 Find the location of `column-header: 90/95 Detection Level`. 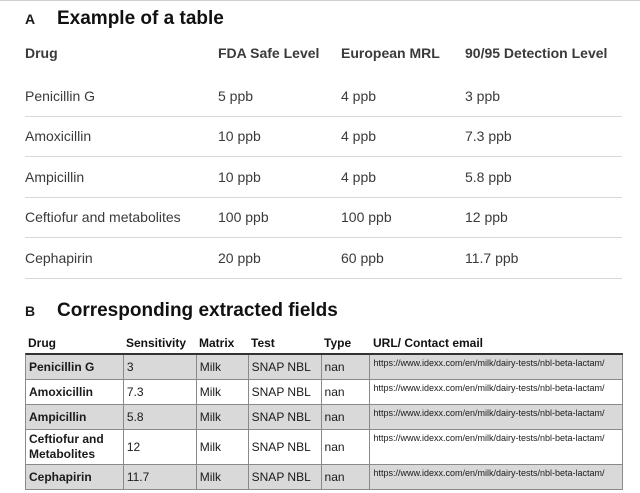

column-header: 90/95 Detection Level is located at coordinates (536, 53).